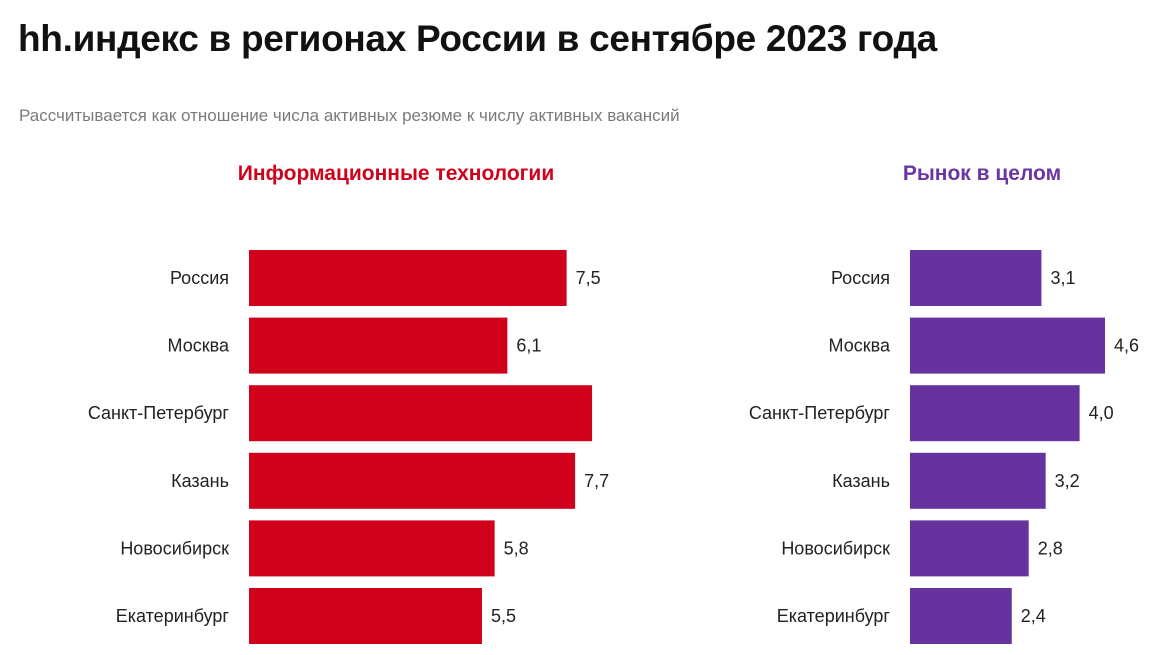 This screenshot has height=655, width=1150. Describe the element at coordinates (1101, 413) in the screenshot. I see `value-label: 4,0` at that location.